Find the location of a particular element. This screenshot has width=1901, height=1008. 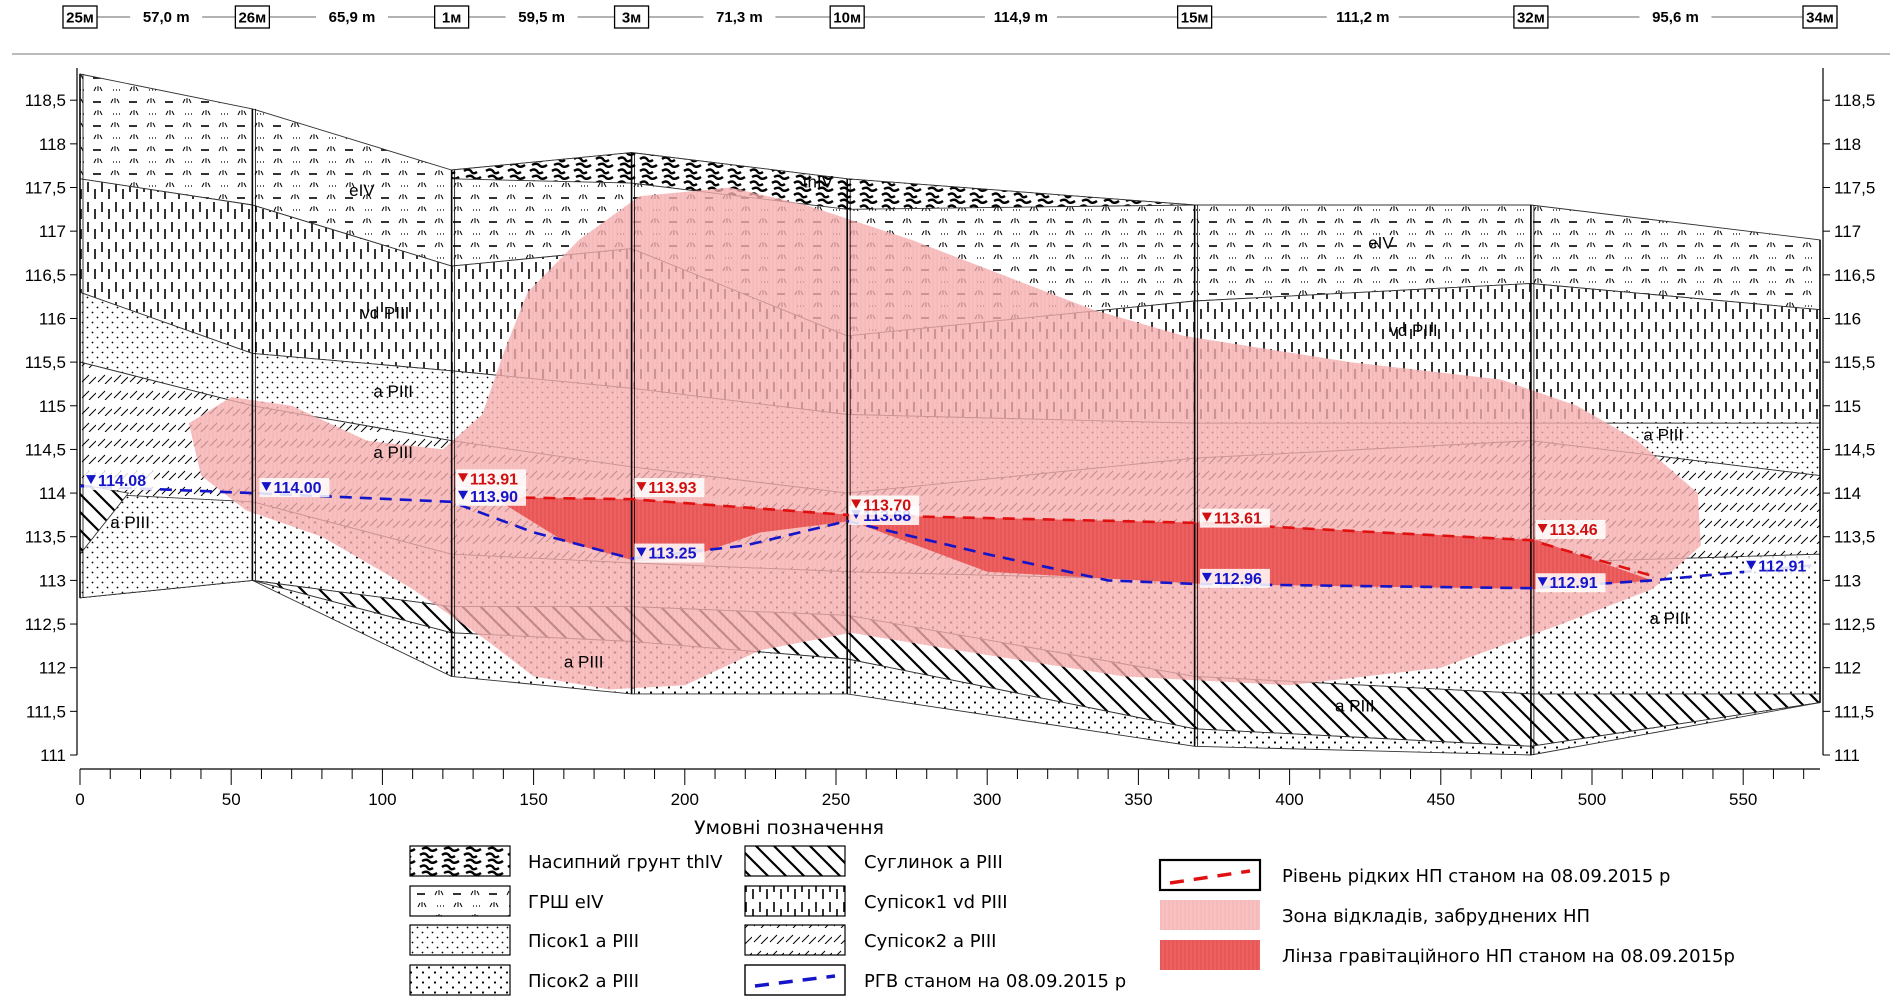

groundwater-level-marker: 113.90 is located at coordinates (490, 496).